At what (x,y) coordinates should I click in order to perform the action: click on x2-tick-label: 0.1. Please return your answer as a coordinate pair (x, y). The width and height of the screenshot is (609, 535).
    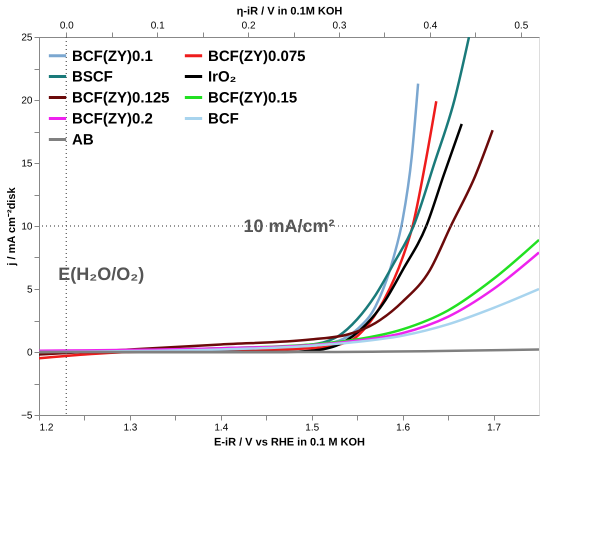
    Looking at the image, I should click on (158, 26).